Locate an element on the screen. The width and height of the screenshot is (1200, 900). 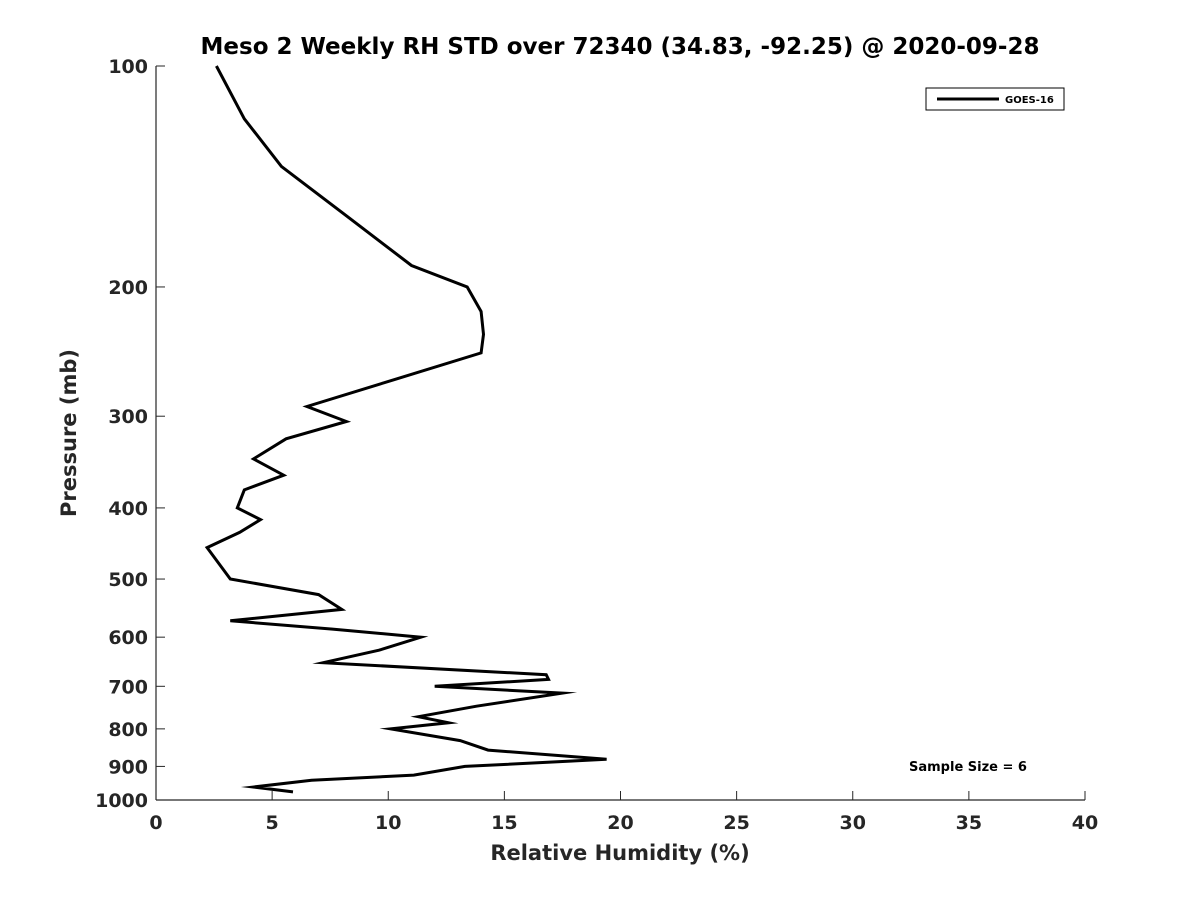
x-tick-label: 30 is located at coordinates (853, 823).